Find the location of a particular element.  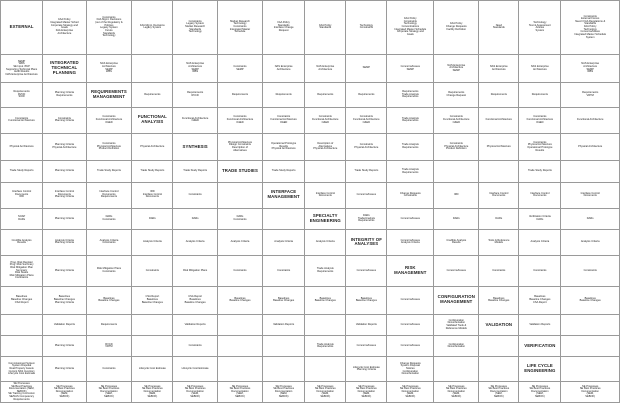

diagonal-cell-funcanal: FUNCTIONAL ANALYSIS is located at coordinates (152, 120).